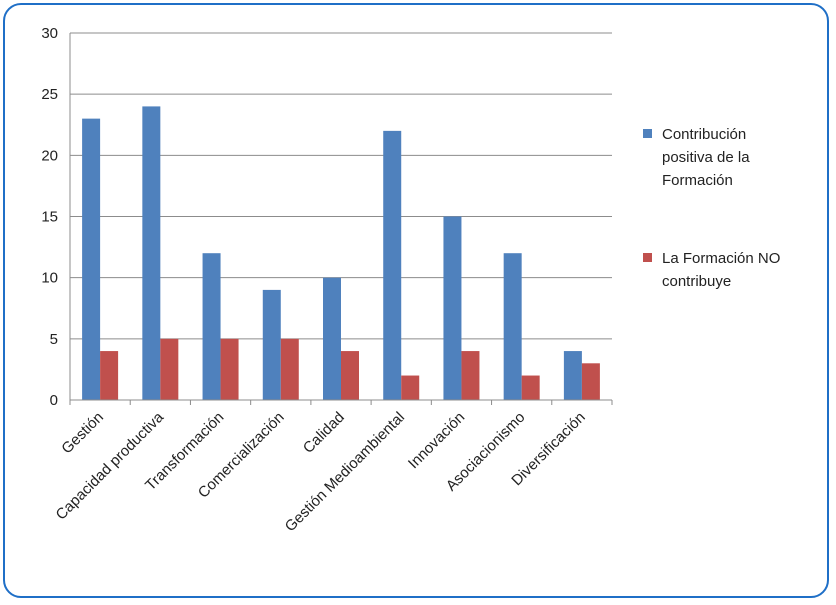  What do you see at coordinates (49, 33) in the screenshot?
I see `y-tick-label: 30` at bounding box center [49, 33].